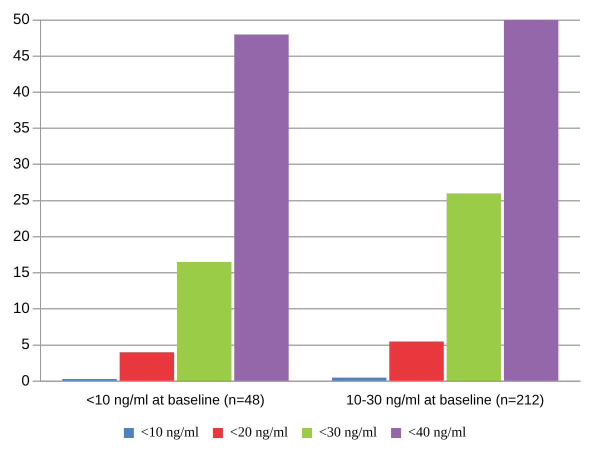 The image size is (605, 460). Describe the element at coordinates (21, 19) in the screenshot. I see `y-tick-label: 50` at that location.